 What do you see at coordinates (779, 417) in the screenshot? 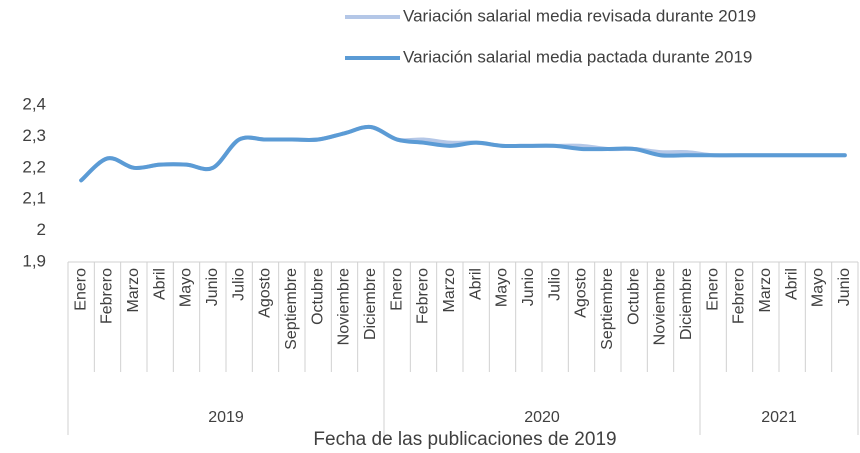
I see `x-group-label: 2021` at bounding box center [779, 417].